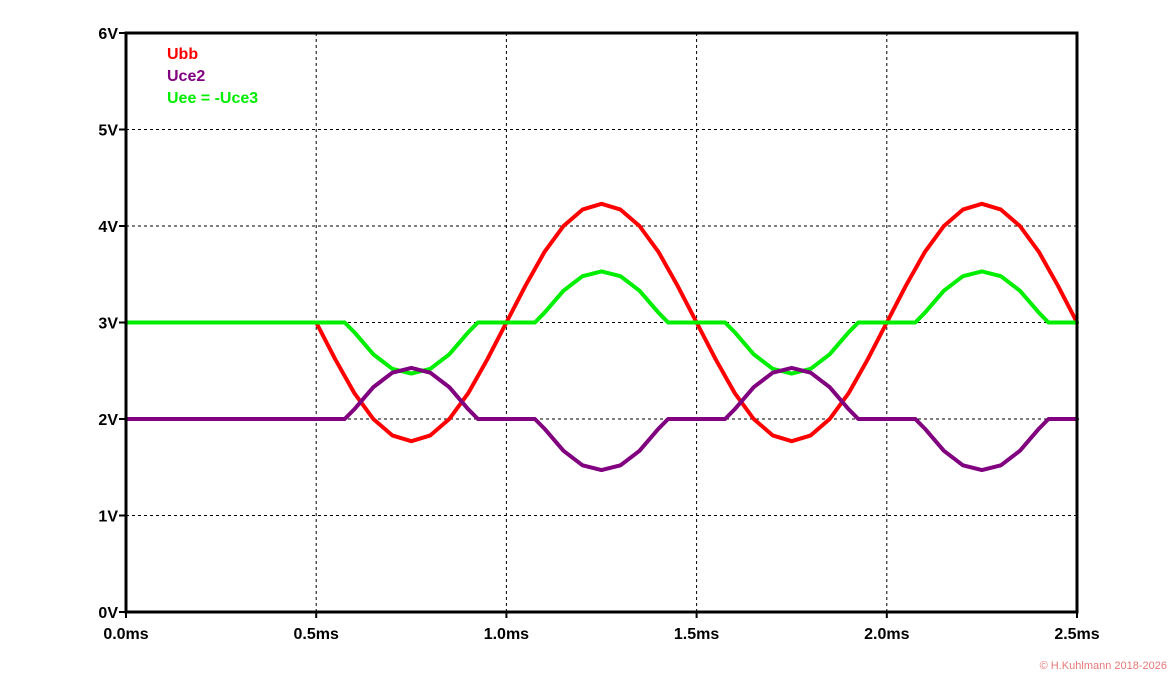 This screenshot has height=680, width=1175. What do you see at coordinates (506, 634) in the screenshot?
I see `x-tick-label: 1.0ms` at bounding box center [506, 634].